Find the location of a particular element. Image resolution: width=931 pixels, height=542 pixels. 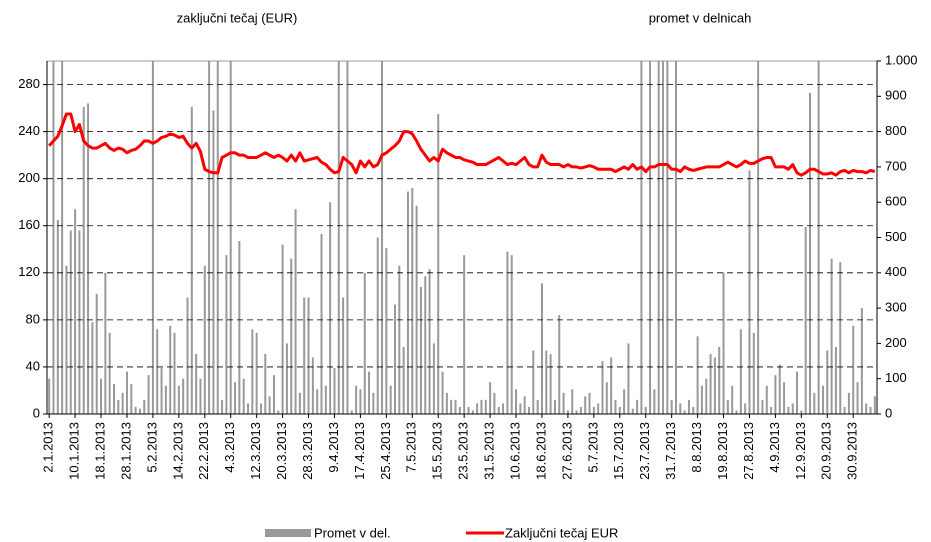

x-tick-label: 10.1.2013 is located at coordinates (74, 451).